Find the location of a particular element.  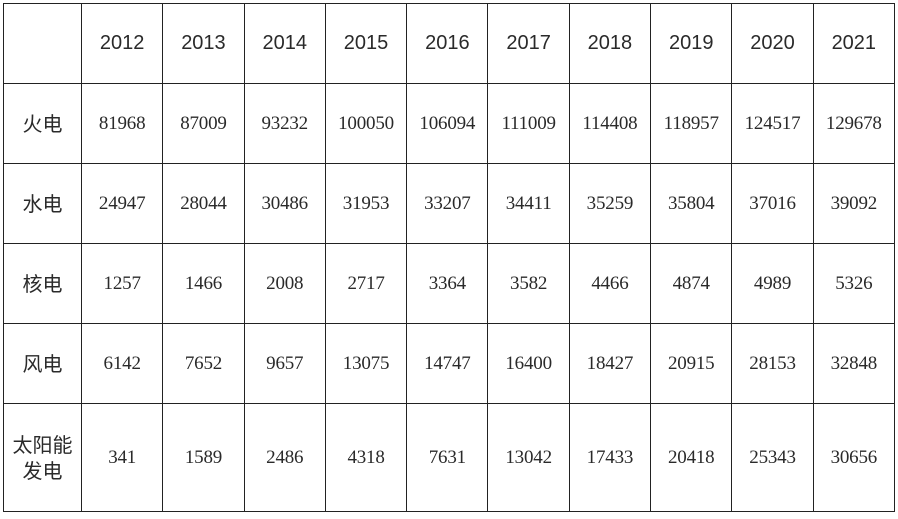

value-cell: 7652 is located at coordinates (203, 363).